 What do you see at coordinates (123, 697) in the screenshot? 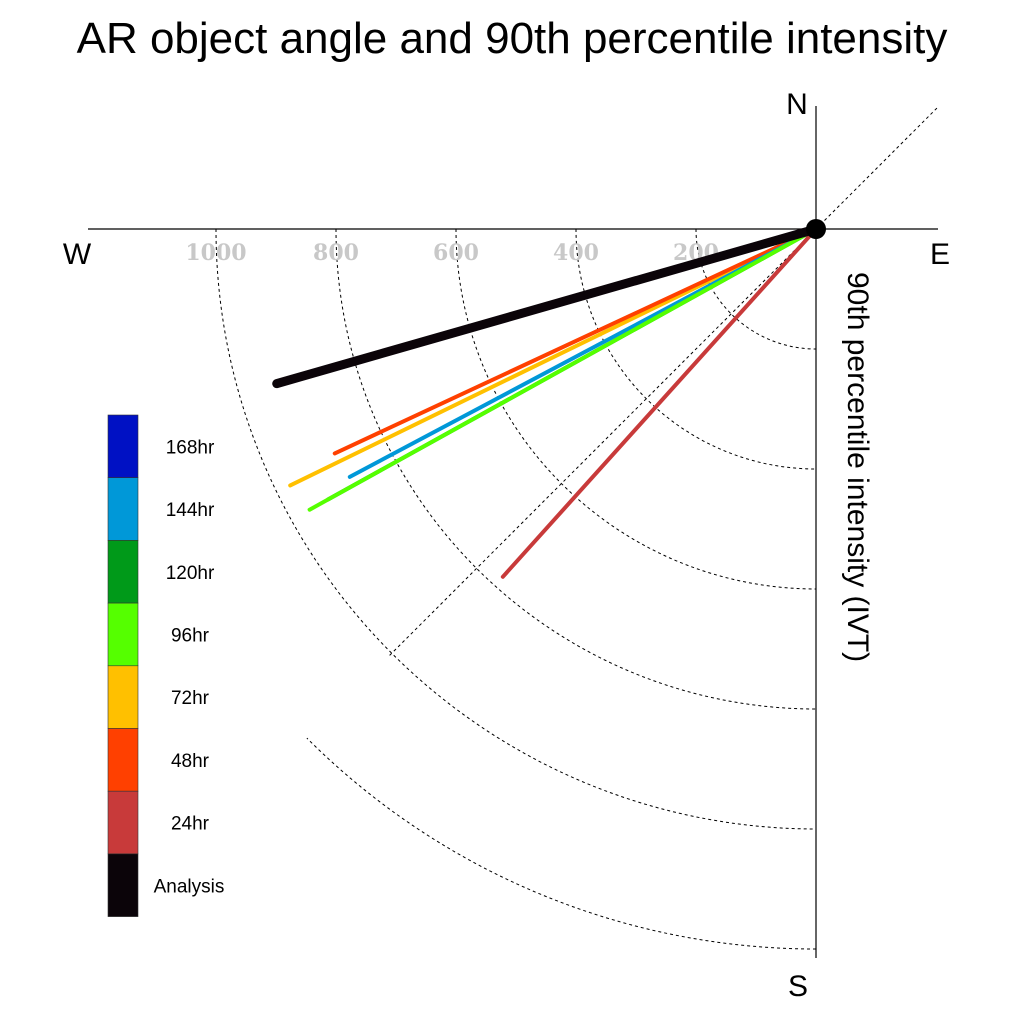
I see `legend-swatch-72hr` at bounding box center [123, 697].